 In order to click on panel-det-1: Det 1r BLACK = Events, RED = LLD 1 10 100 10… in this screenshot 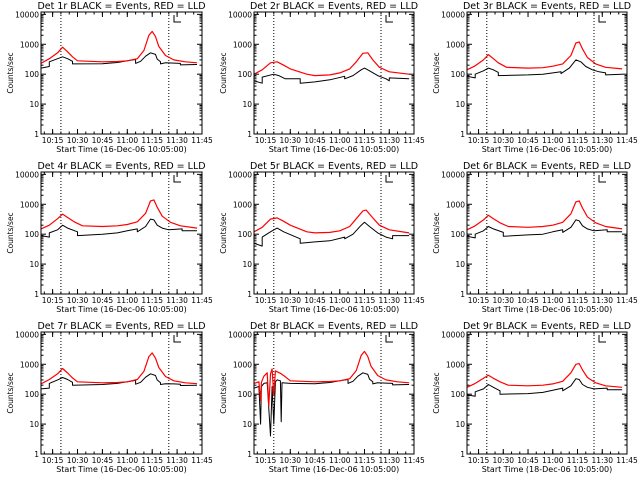, I will do `click(109, 77)`.